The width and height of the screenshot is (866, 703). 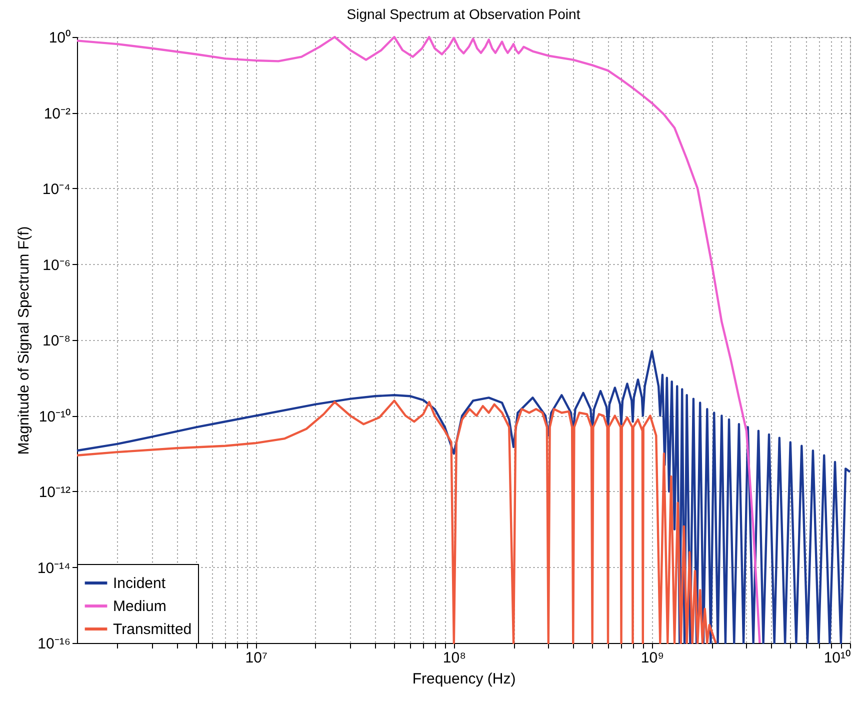 I want to click on y-tick-label: 10⁻¹², so click(x=54, y=492).